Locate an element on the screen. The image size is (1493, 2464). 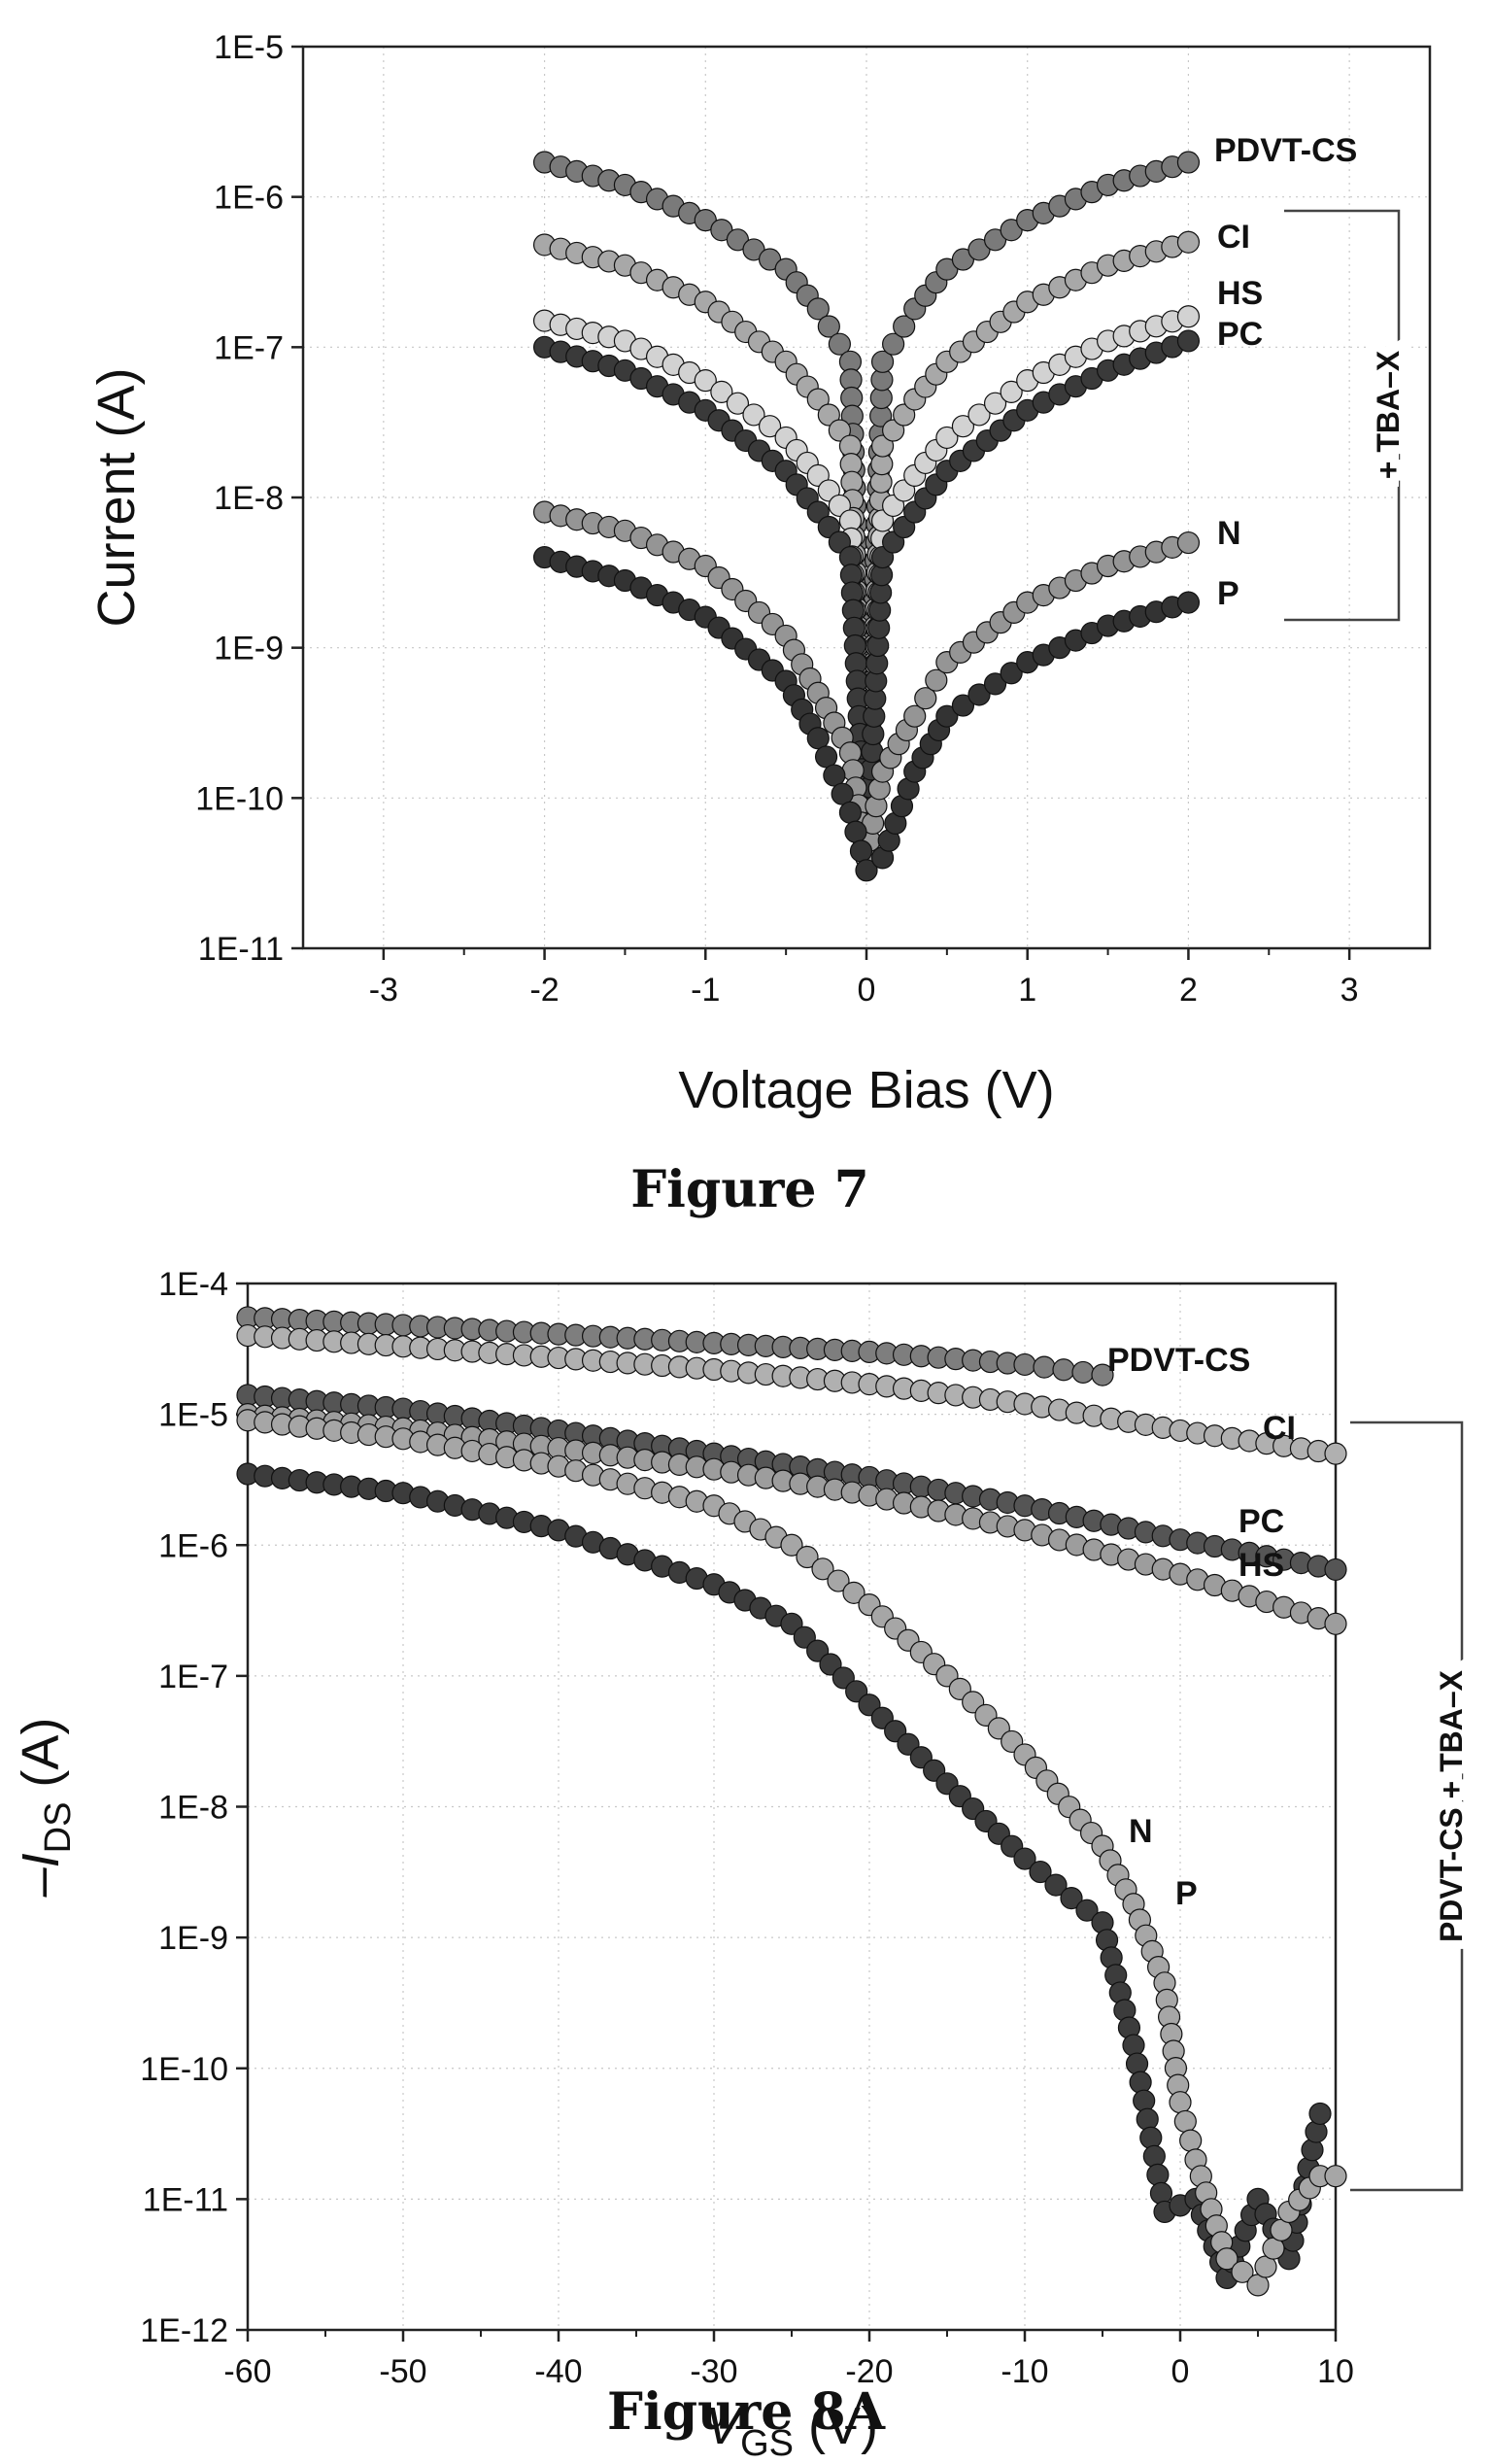
y-tick-label: 1E-6 is located at coordinates (249, 198).